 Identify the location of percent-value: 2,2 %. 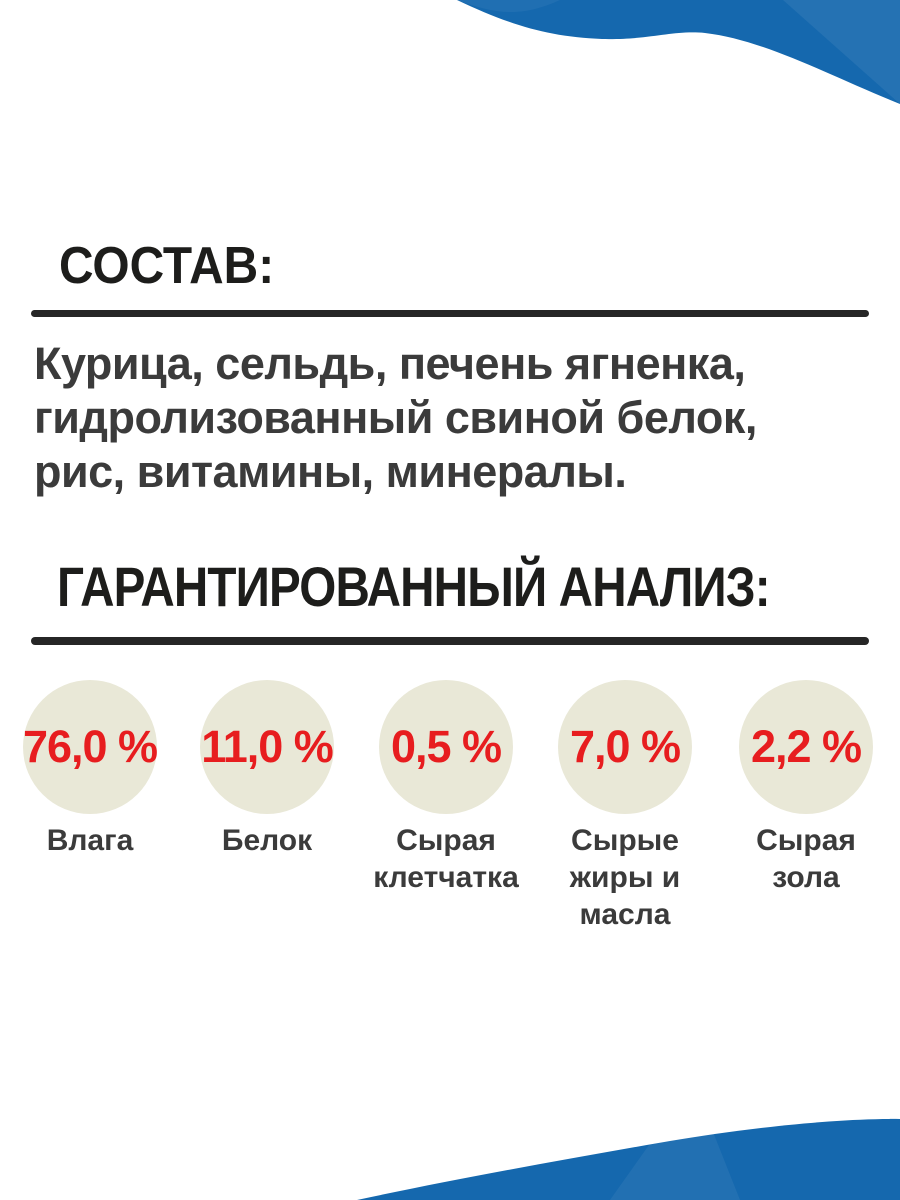
(806, 746).